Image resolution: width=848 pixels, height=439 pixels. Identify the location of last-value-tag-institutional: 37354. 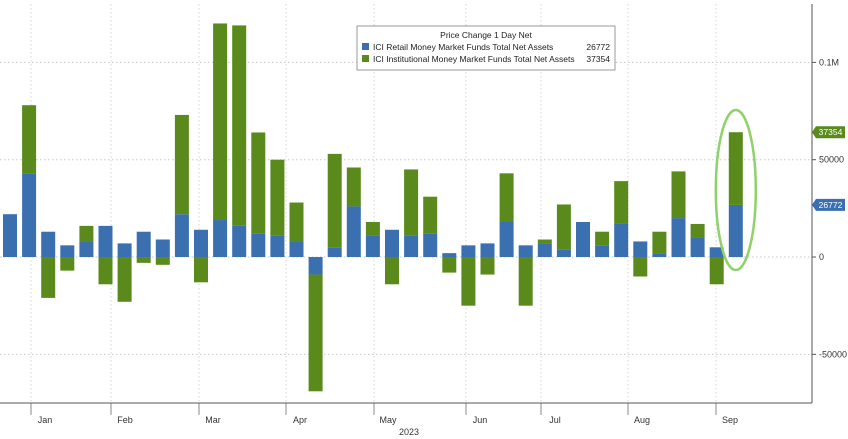
(828, 132).